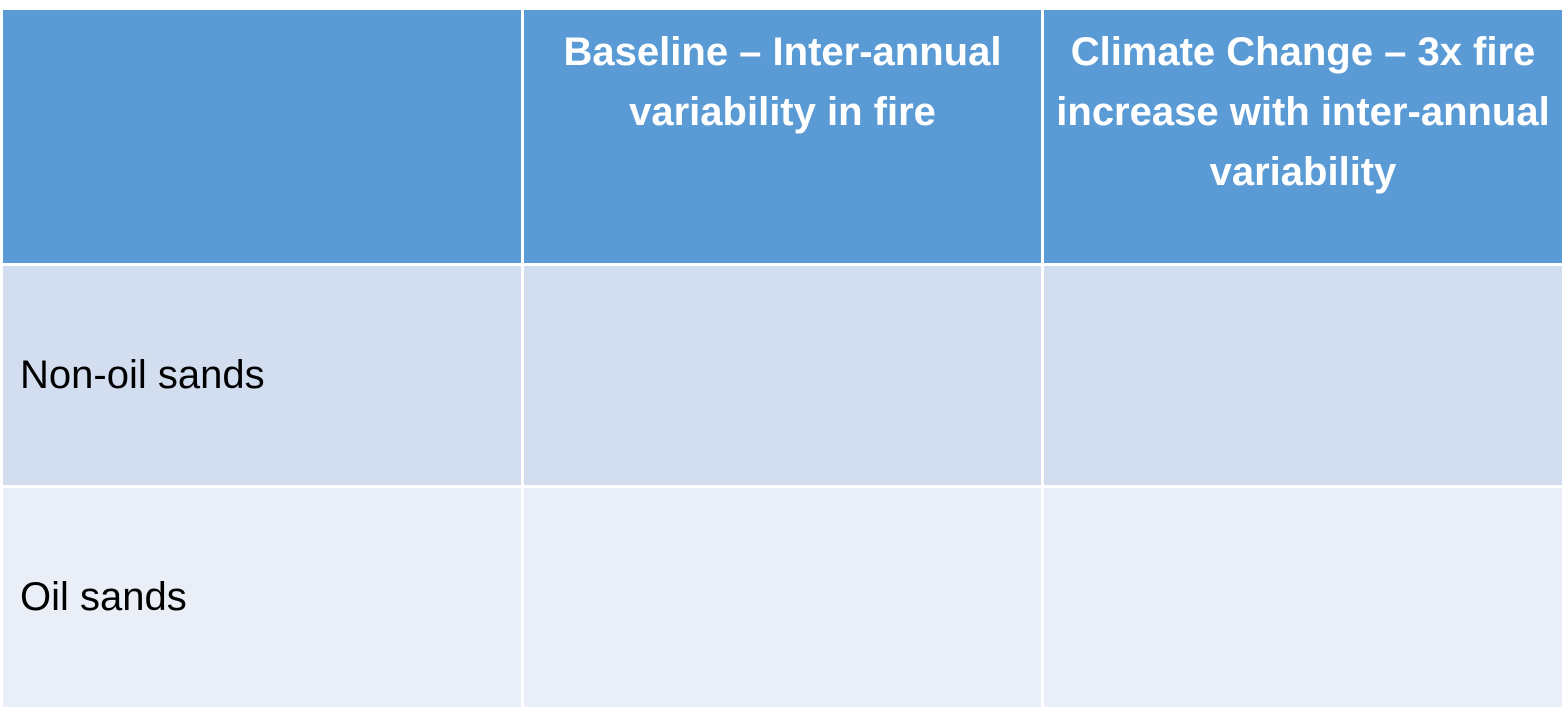 This screenshot has width=1565, height=710. I want to click on row-label-non-oil-sands: Non-oil sands, so click(262, 375).